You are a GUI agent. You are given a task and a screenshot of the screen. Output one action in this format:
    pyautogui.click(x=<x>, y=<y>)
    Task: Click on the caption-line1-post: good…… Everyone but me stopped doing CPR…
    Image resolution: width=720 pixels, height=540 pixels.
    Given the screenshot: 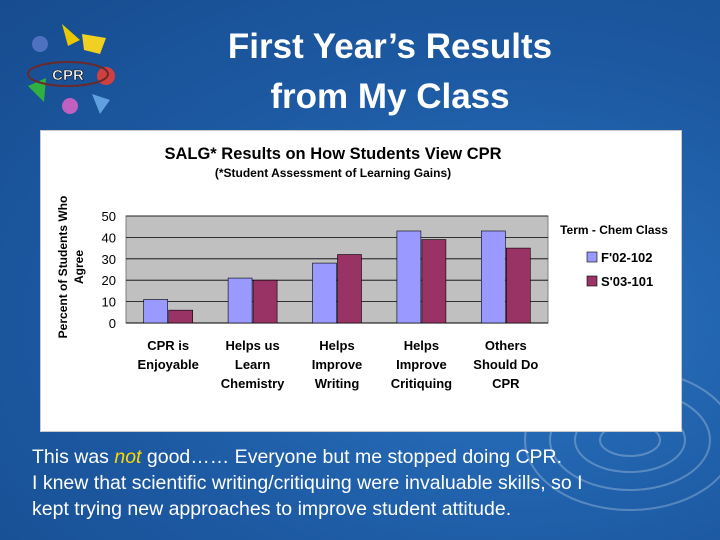 What is the action you would take?
    pyautogui.click(x=352, y=457)
    